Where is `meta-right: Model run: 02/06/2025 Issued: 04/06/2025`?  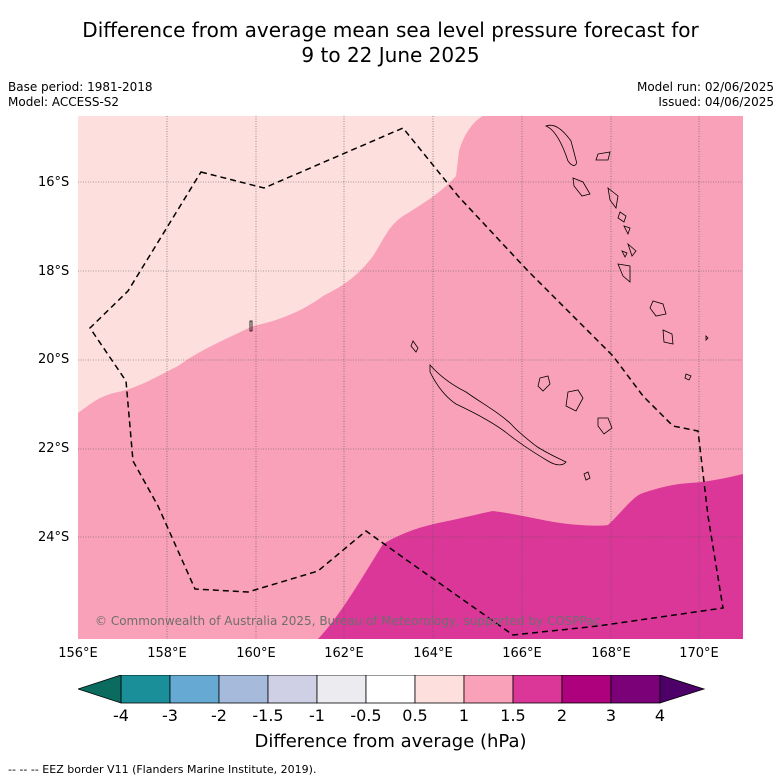
meta-right: Model run: 02/06/2025 Issued: 04/06/2025 is located at coordinates (705, 95).